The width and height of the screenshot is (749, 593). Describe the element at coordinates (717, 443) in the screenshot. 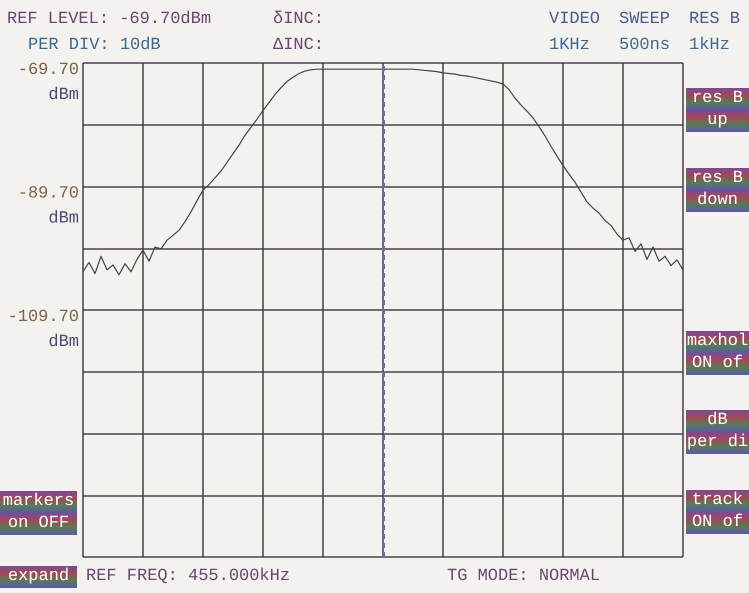

I see `button: per di` at that location.